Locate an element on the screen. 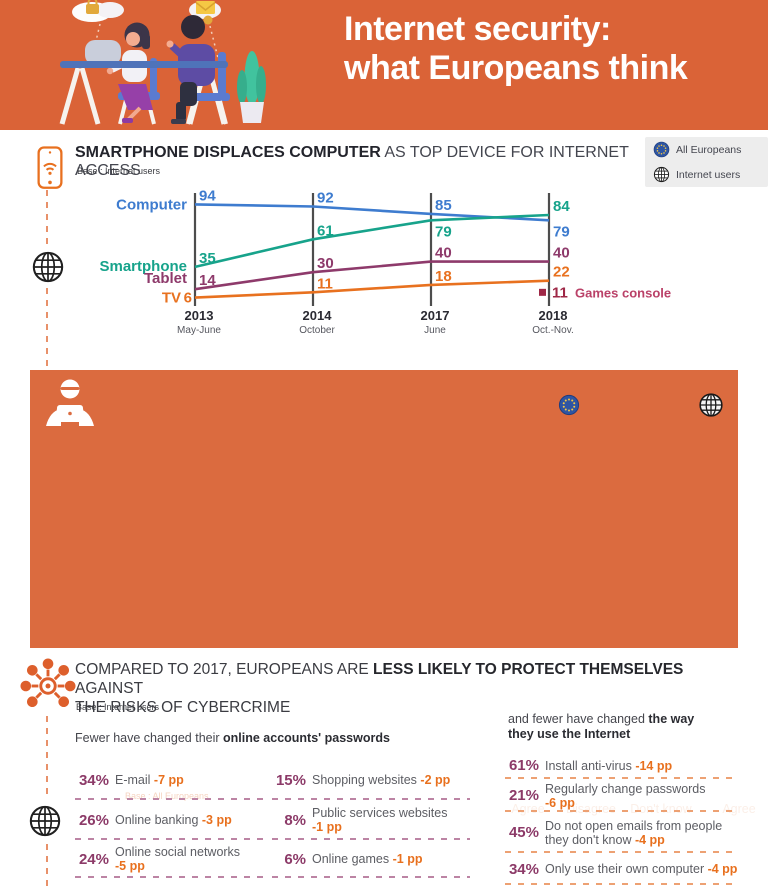  stat-item: 15% Shopping websites -2 pp is located at coordinates (371, 780).